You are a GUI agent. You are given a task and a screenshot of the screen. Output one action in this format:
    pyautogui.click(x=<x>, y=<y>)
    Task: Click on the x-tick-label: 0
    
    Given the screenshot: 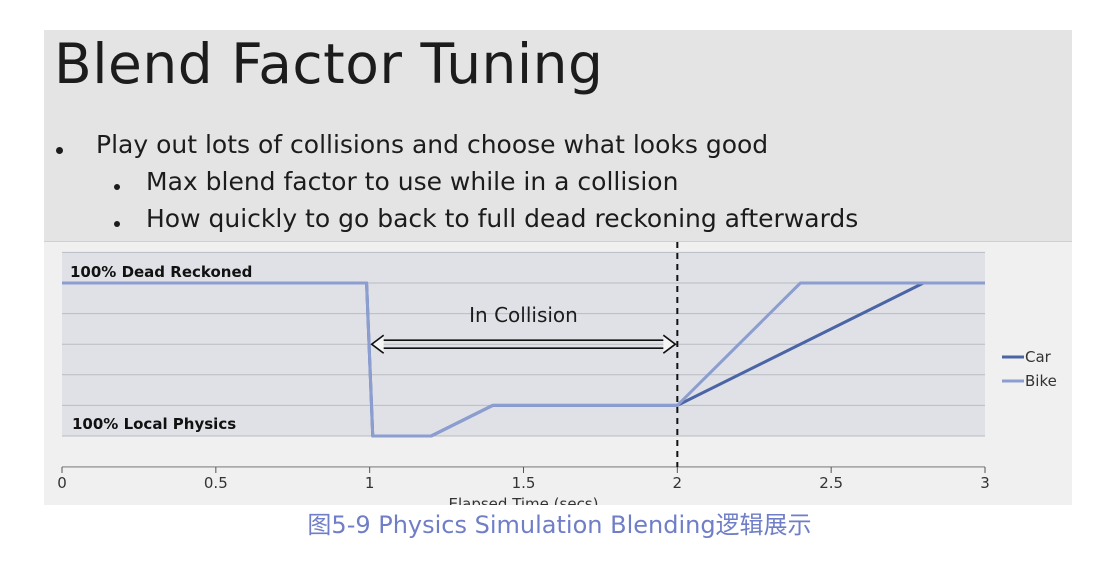 What is the action you would take?
    pyautogui.click(x=62, y=483)
    